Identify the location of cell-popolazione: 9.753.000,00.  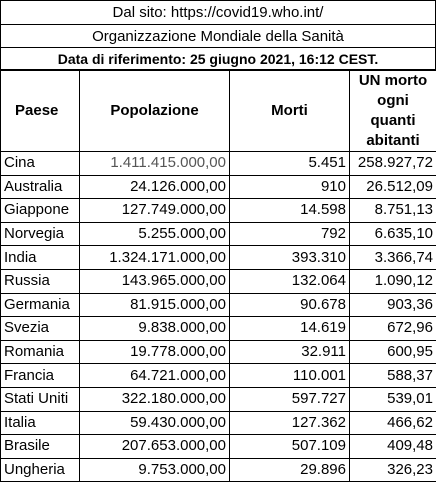
(154, 470).